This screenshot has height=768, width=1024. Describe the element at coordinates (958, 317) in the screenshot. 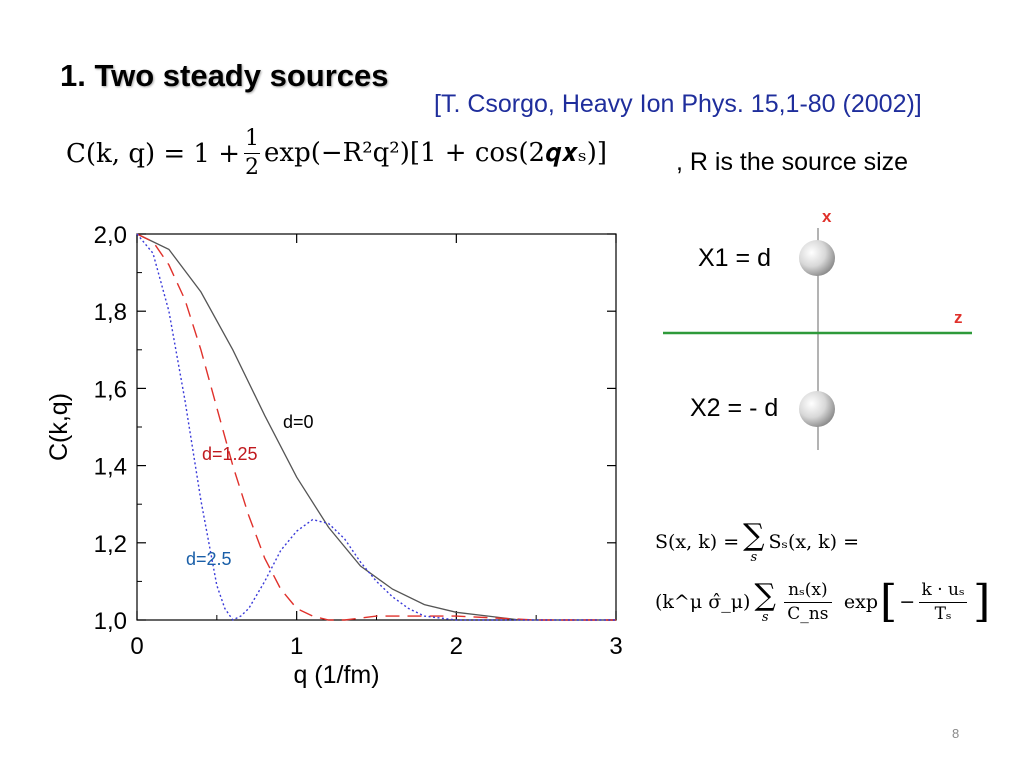

I see `axis-z-label: z` at that location.